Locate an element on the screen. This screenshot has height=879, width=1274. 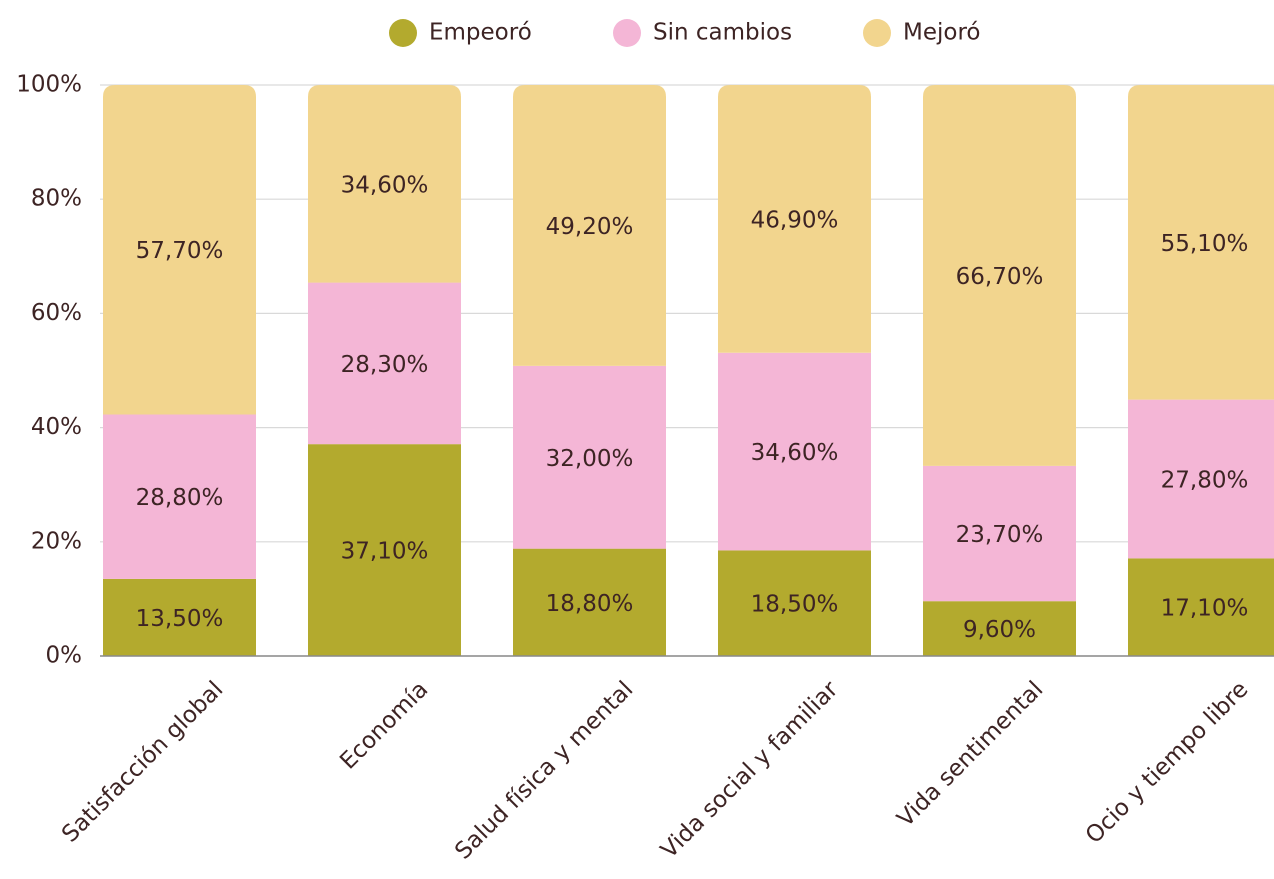
legend-label: Sin cambios is located at coordinates (722, 33).